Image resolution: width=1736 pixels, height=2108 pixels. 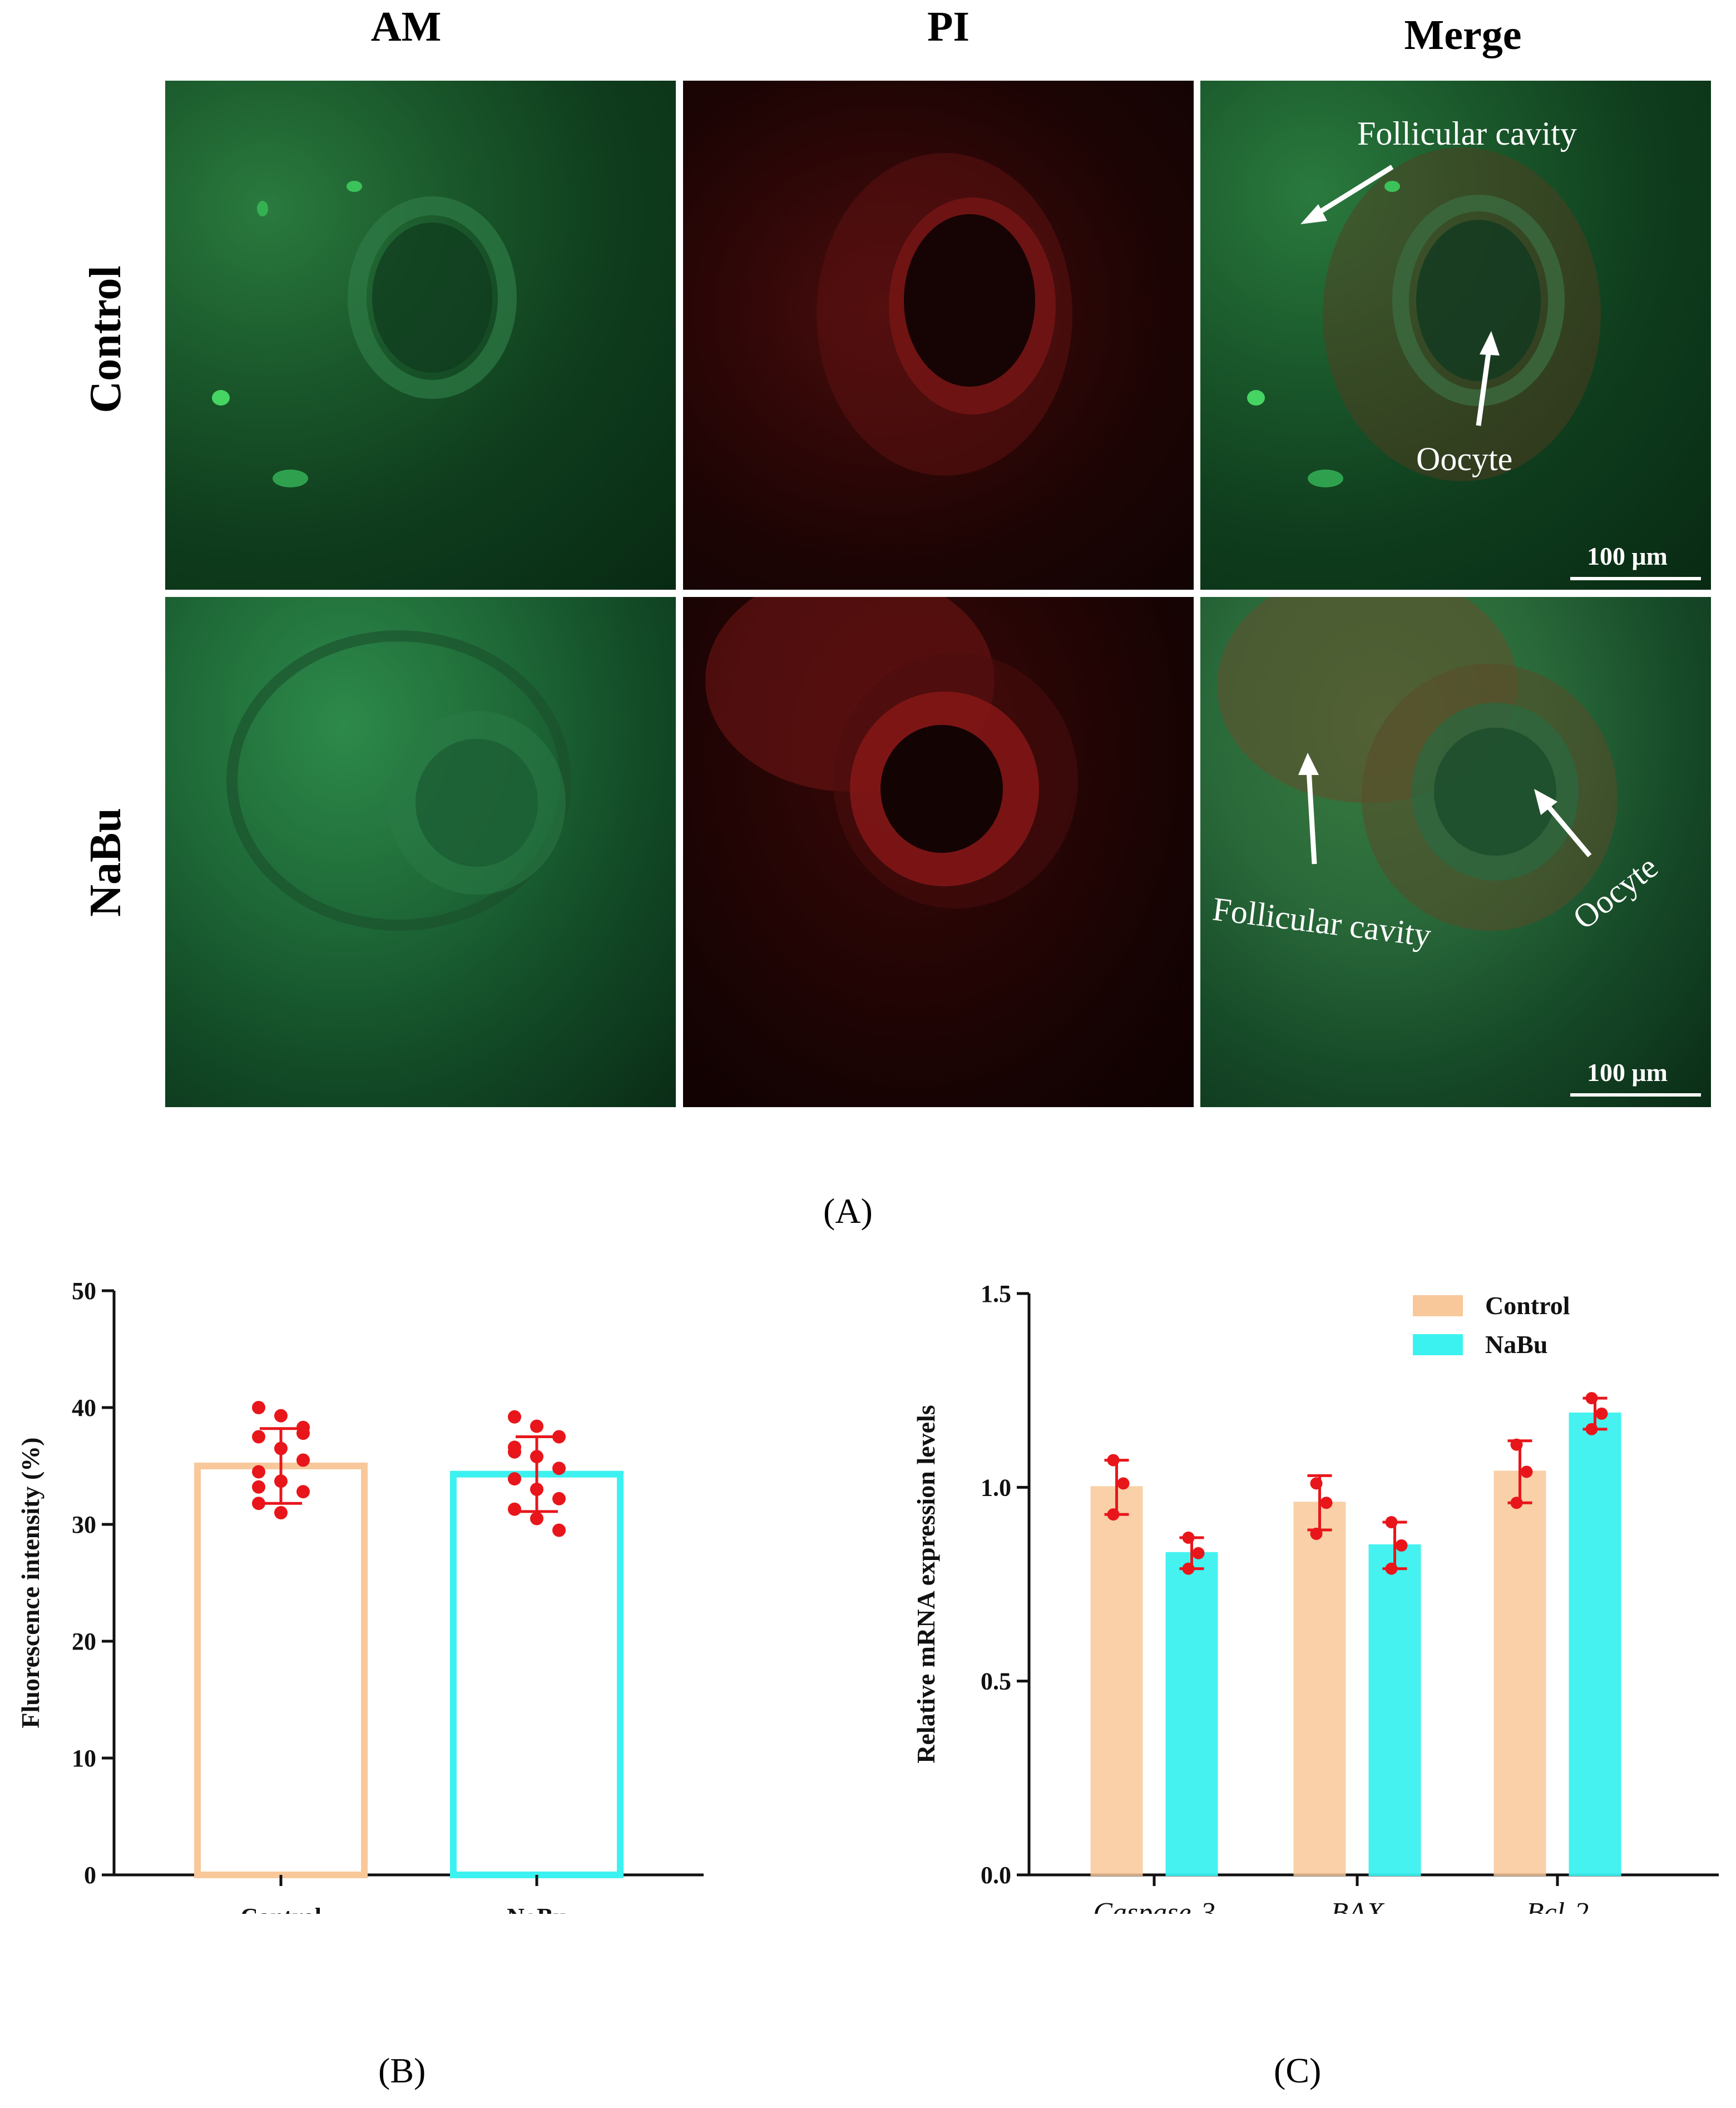 What do you see at coordinates (1516, 1344) in the screenshot?
I see `legend-label-nabu: NaBu` at bounding box center [1516, 1344].